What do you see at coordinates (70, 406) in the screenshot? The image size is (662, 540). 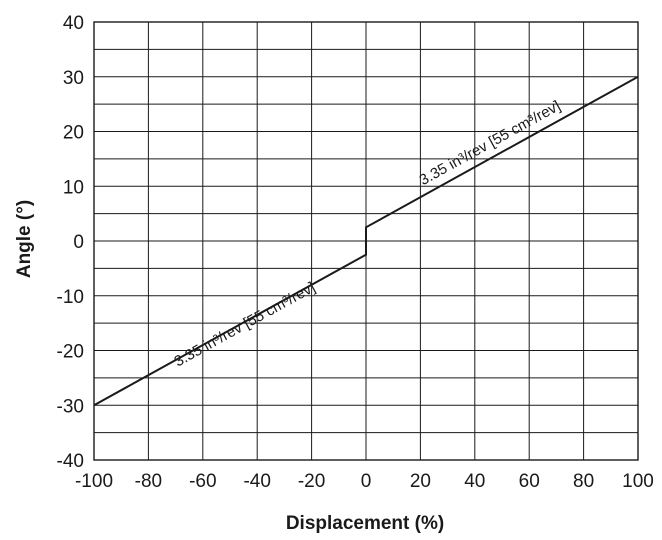 I see `y-tick-label-1: -30` at bounding box center [70, 406].